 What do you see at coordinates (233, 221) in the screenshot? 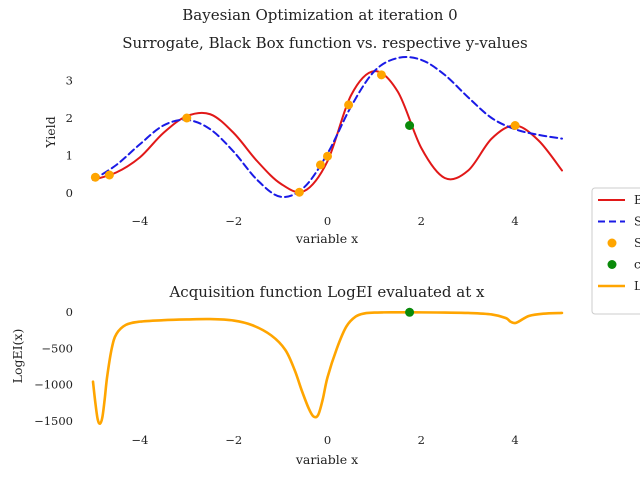
I see `surrogate-xtick-label: −2` at bounding box center [233, 221].